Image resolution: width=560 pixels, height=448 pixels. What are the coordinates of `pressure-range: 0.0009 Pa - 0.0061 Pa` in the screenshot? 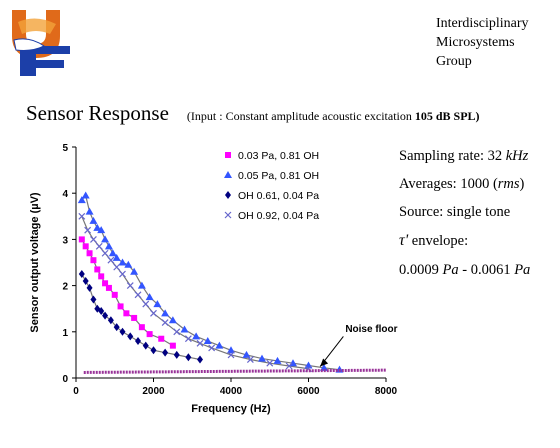 It's located at (464, 270).